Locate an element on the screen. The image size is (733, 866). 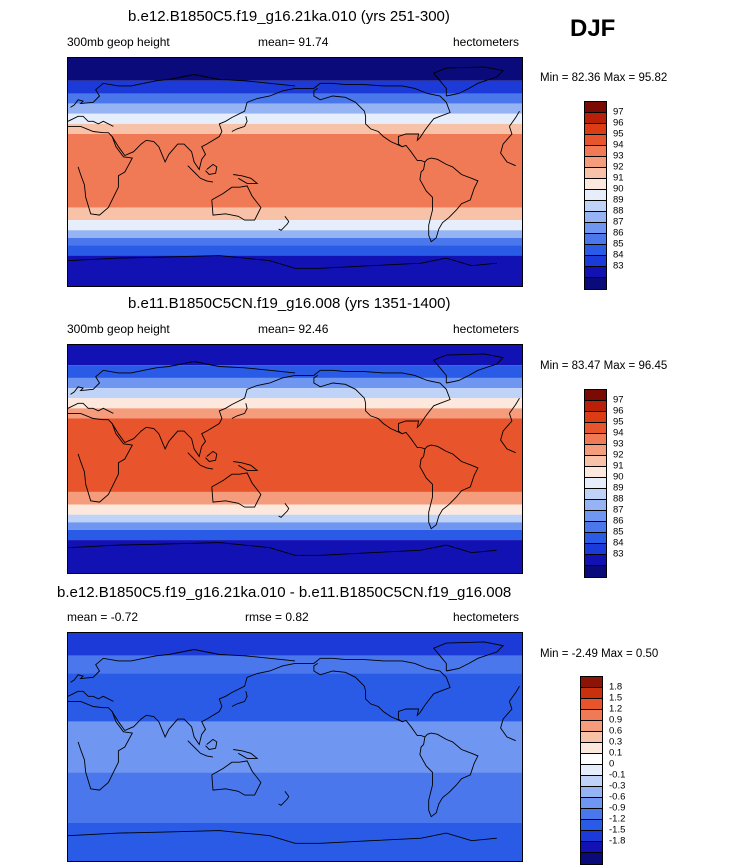
colorbar-tick-label: 0.9 is located at coordinates (616, 720).